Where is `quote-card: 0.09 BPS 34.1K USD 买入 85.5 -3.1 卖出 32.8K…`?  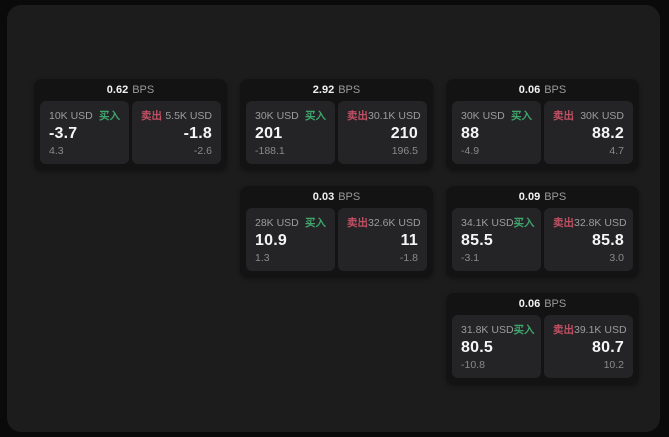 quote-card: 0.09 BPS 34.1K USD 买入 85.5 -3.1 卖出 32.8K… is located at coordinates (542, 231).